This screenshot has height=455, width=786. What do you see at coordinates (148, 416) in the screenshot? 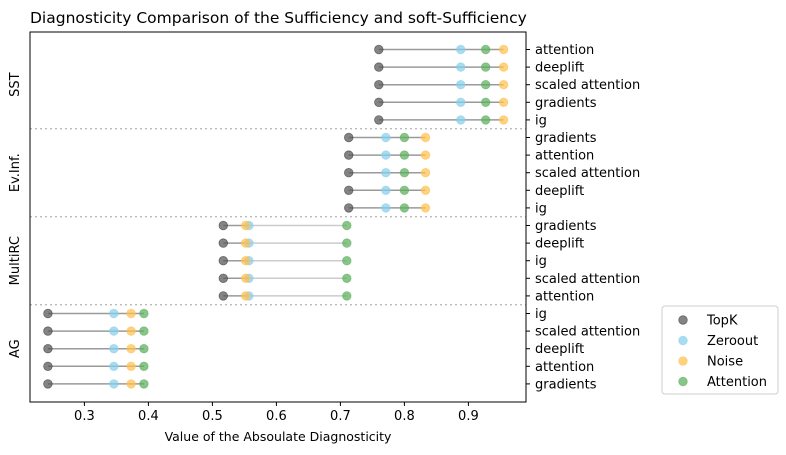
I see `x-tick-label: 0.4` at bounding box center [148, 416].